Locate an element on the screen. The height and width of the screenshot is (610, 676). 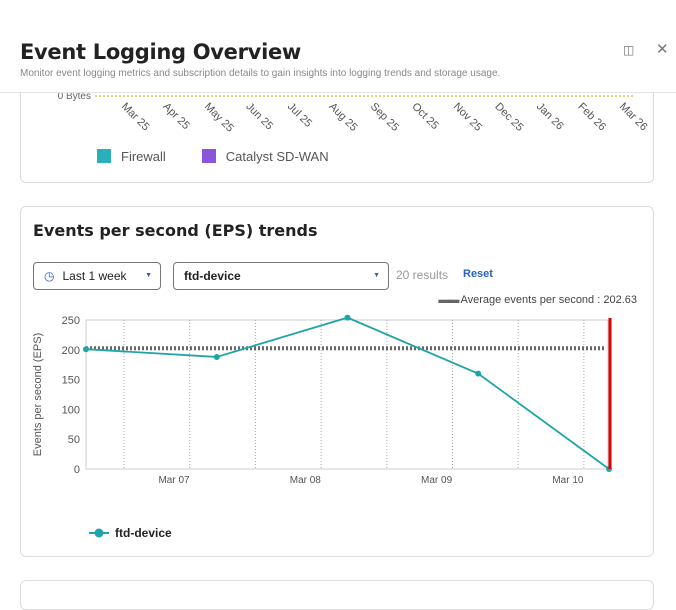
storage-legend: Firewall Catalyst SD-WAN is located at coordinates (213, 156).